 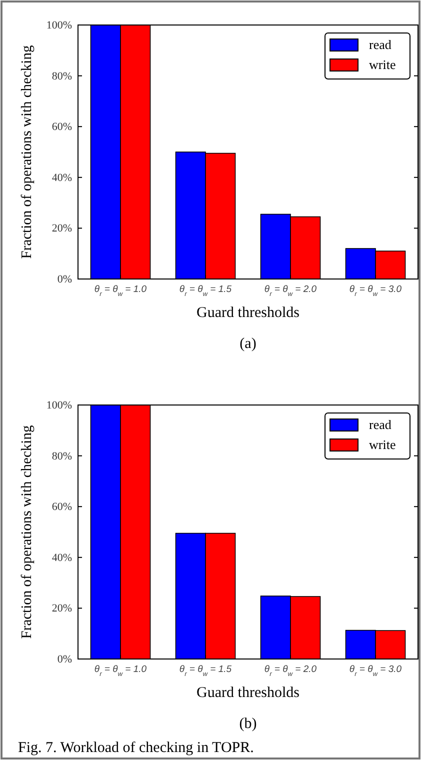 I want to click on caption: Fig. 7. Workload of checking in TOPR., so click(x=136, y=748).